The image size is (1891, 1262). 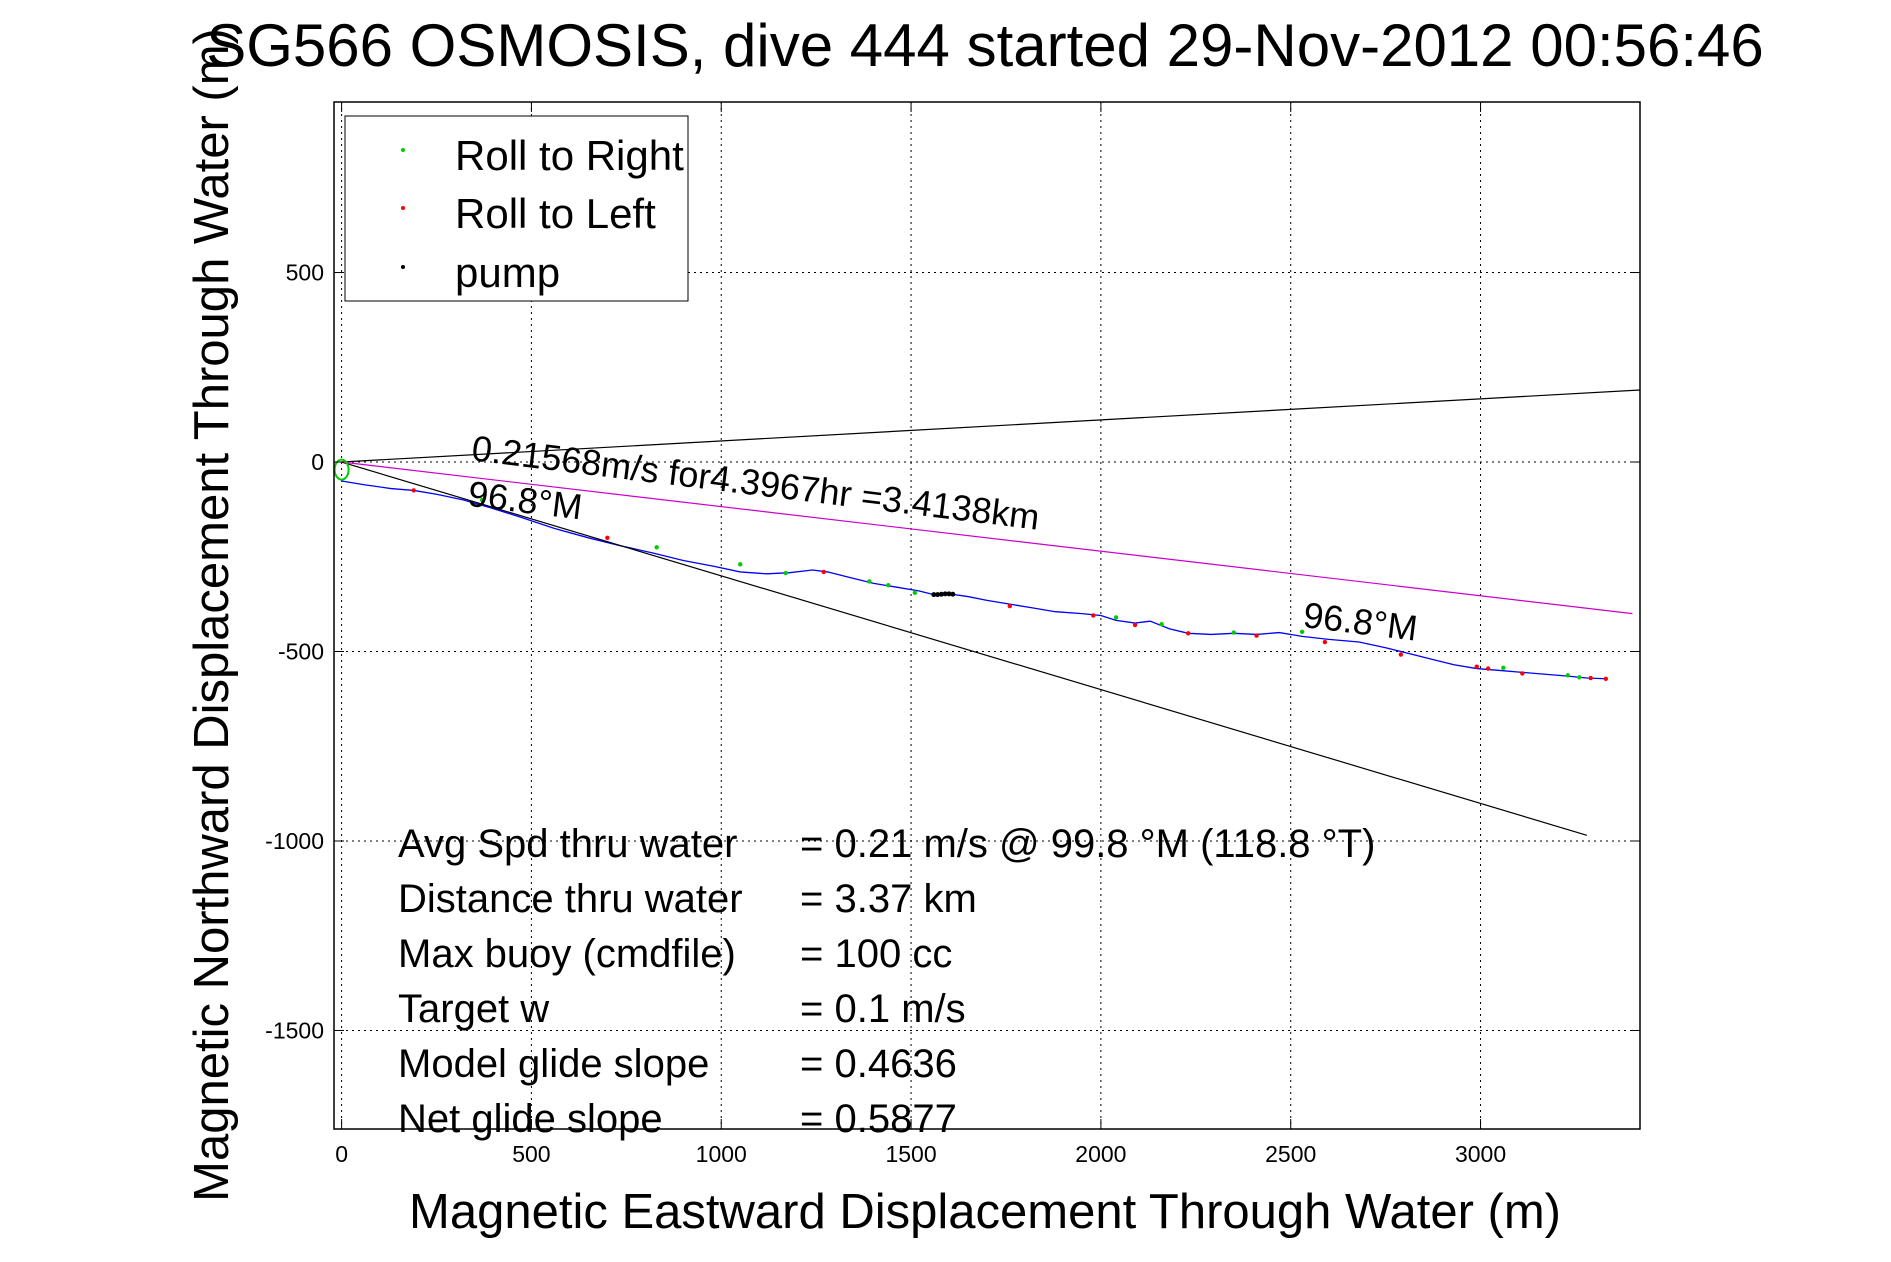 What do you see at coordinates (876, 954) in the screenshot?
I see `stat-value-max-buoy: = 100 cc` at bounding box center [876, 954].